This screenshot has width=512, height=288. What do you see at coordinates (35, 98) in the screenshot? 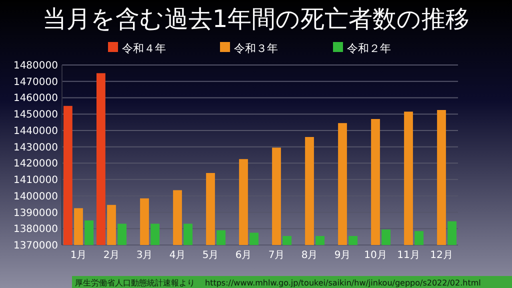
I see `y-tick-label: 1460000` at bounding box center [35, 98].